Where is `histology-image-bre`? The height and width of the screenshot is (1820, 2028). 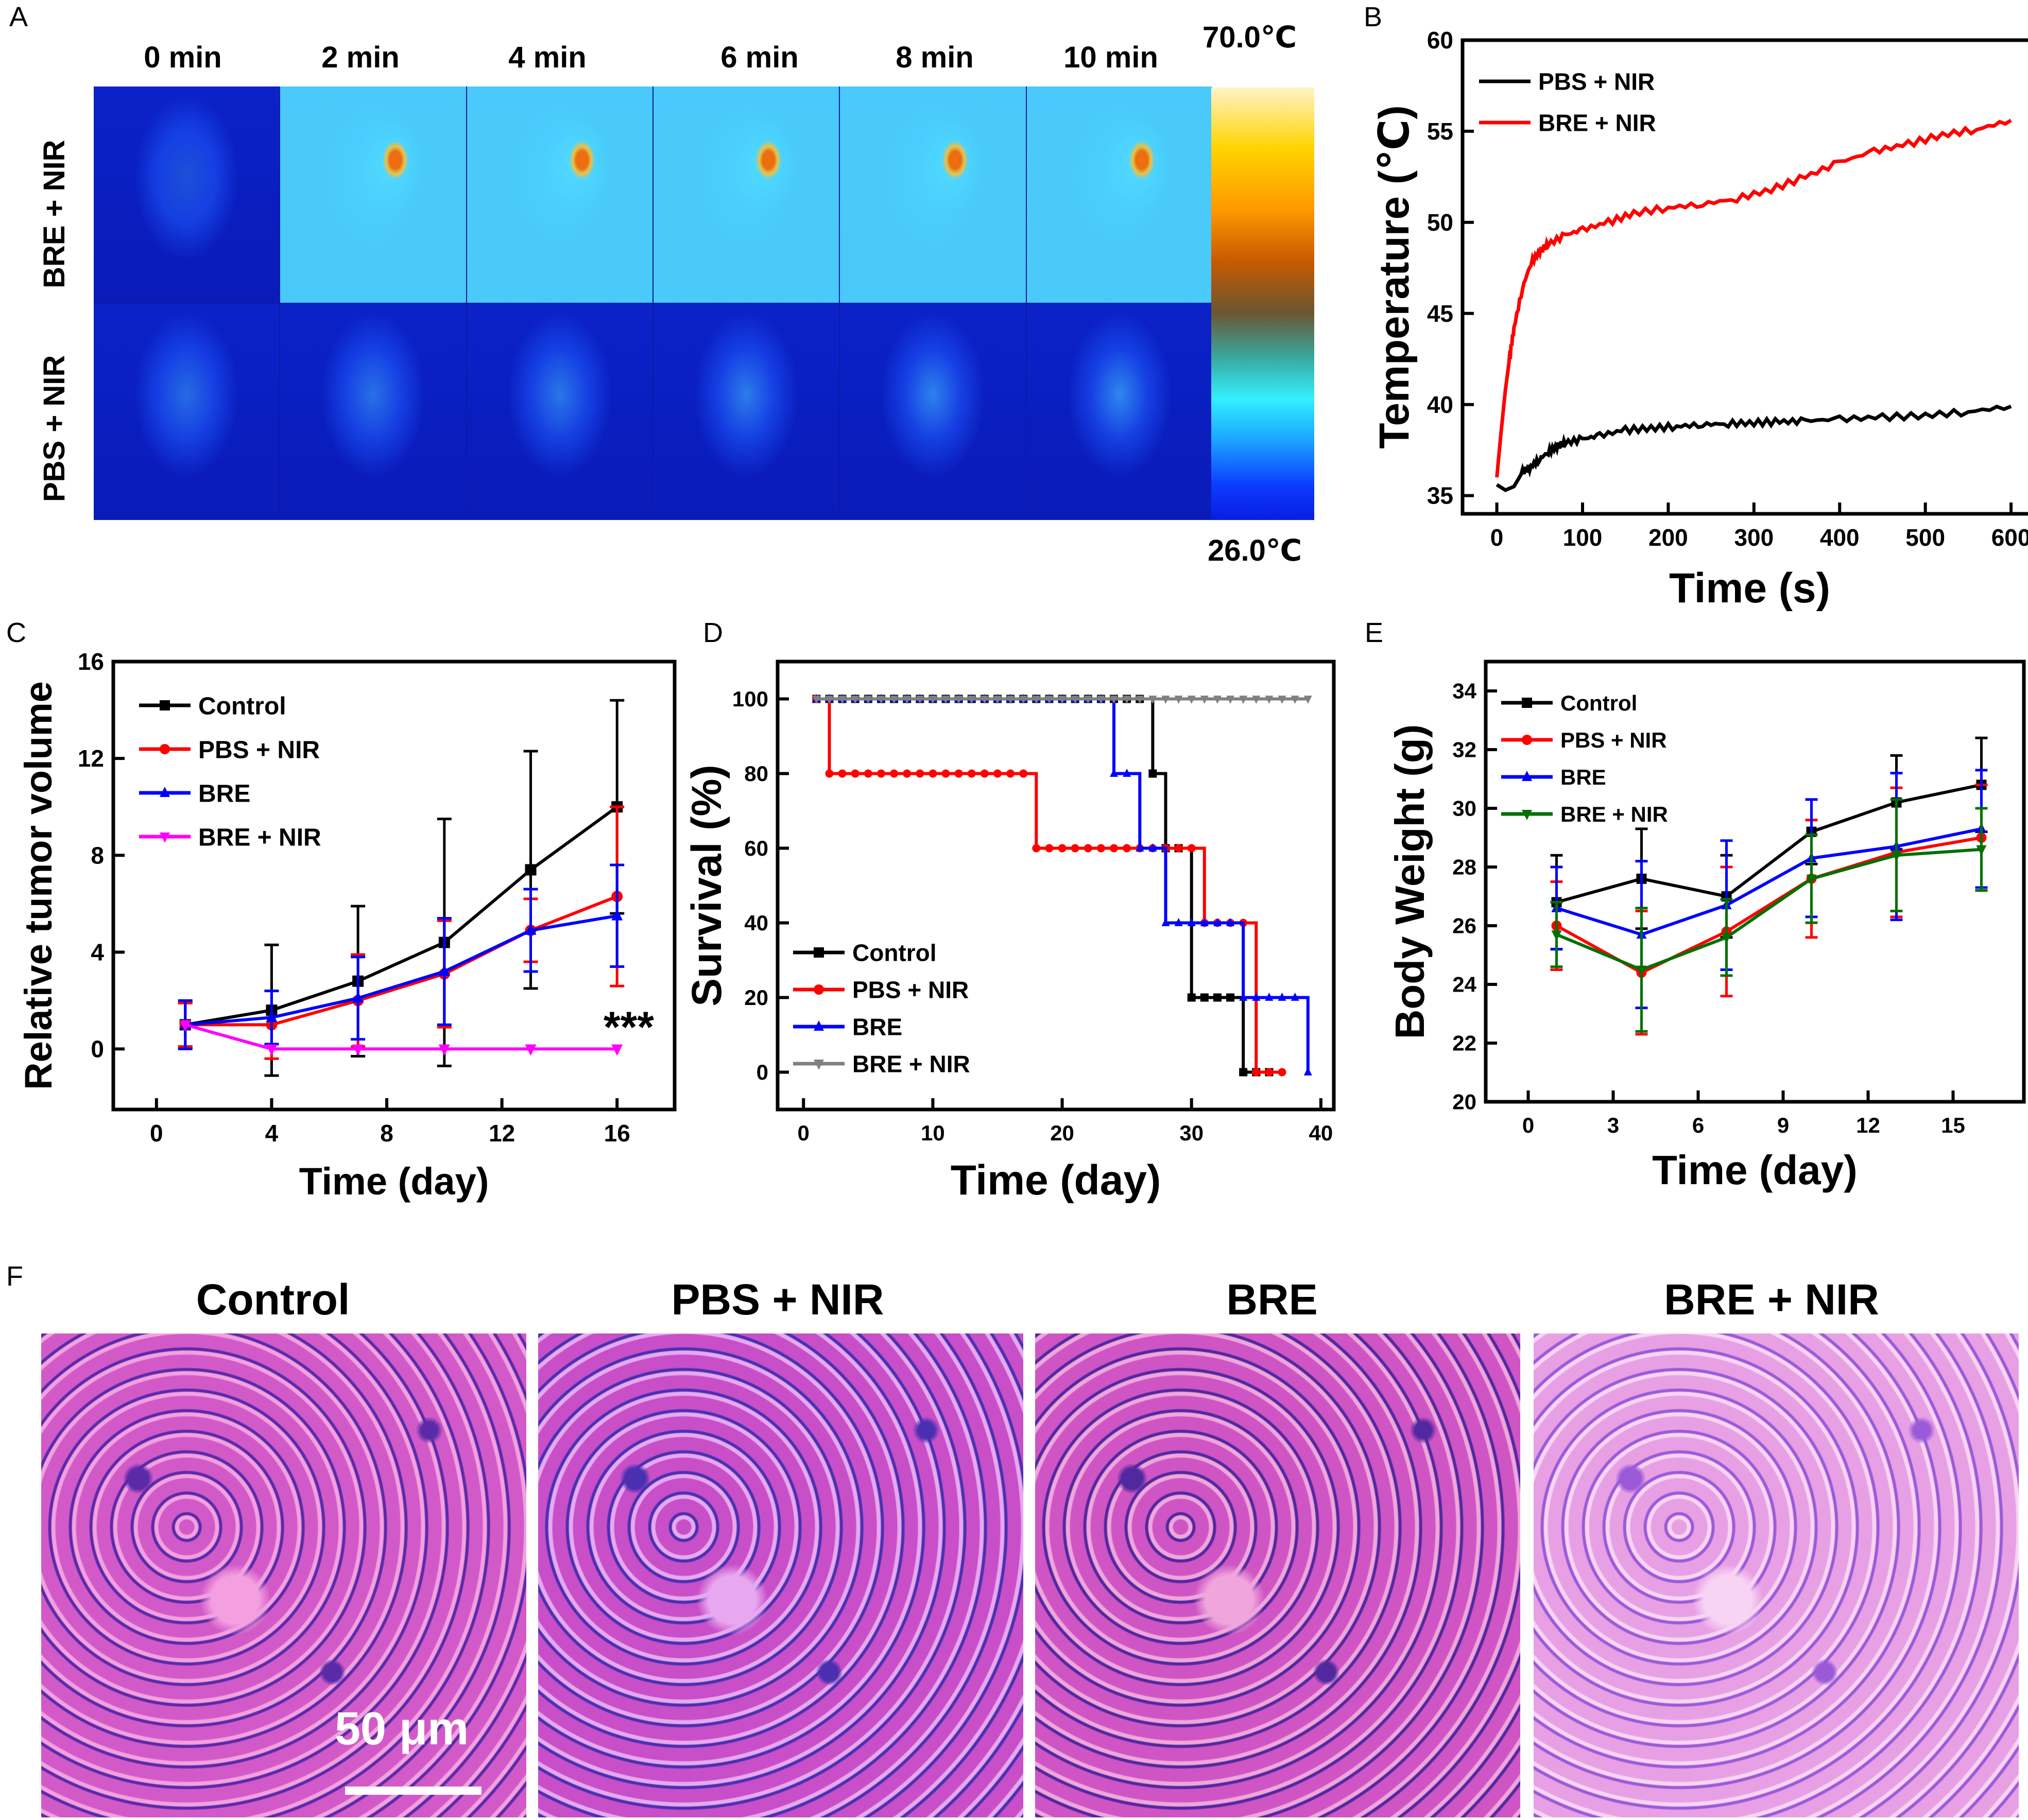 histology-image-bre is located at coordinates (1277, 1575).